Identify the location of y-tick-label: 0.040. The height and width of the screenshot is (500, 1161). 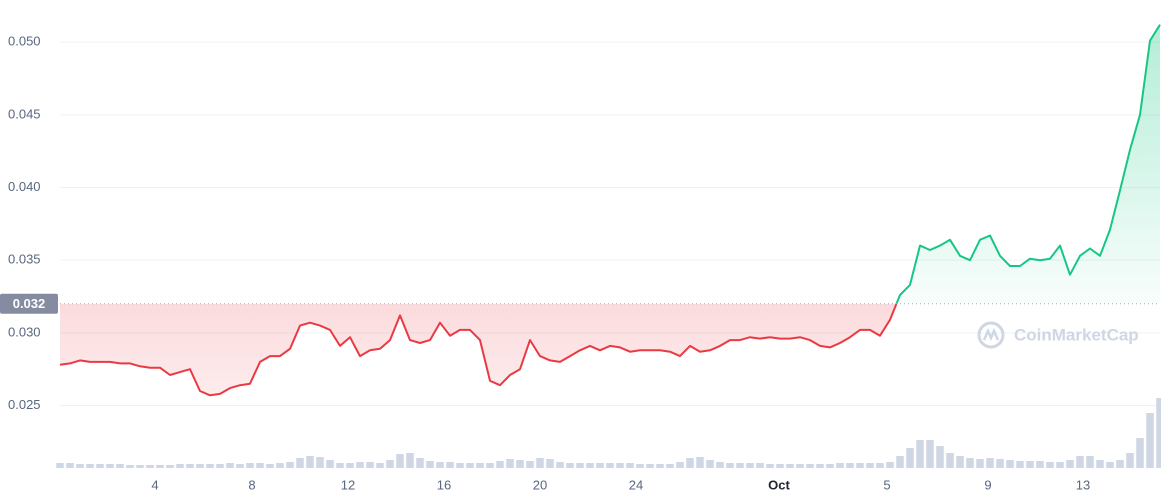
(24, 186).